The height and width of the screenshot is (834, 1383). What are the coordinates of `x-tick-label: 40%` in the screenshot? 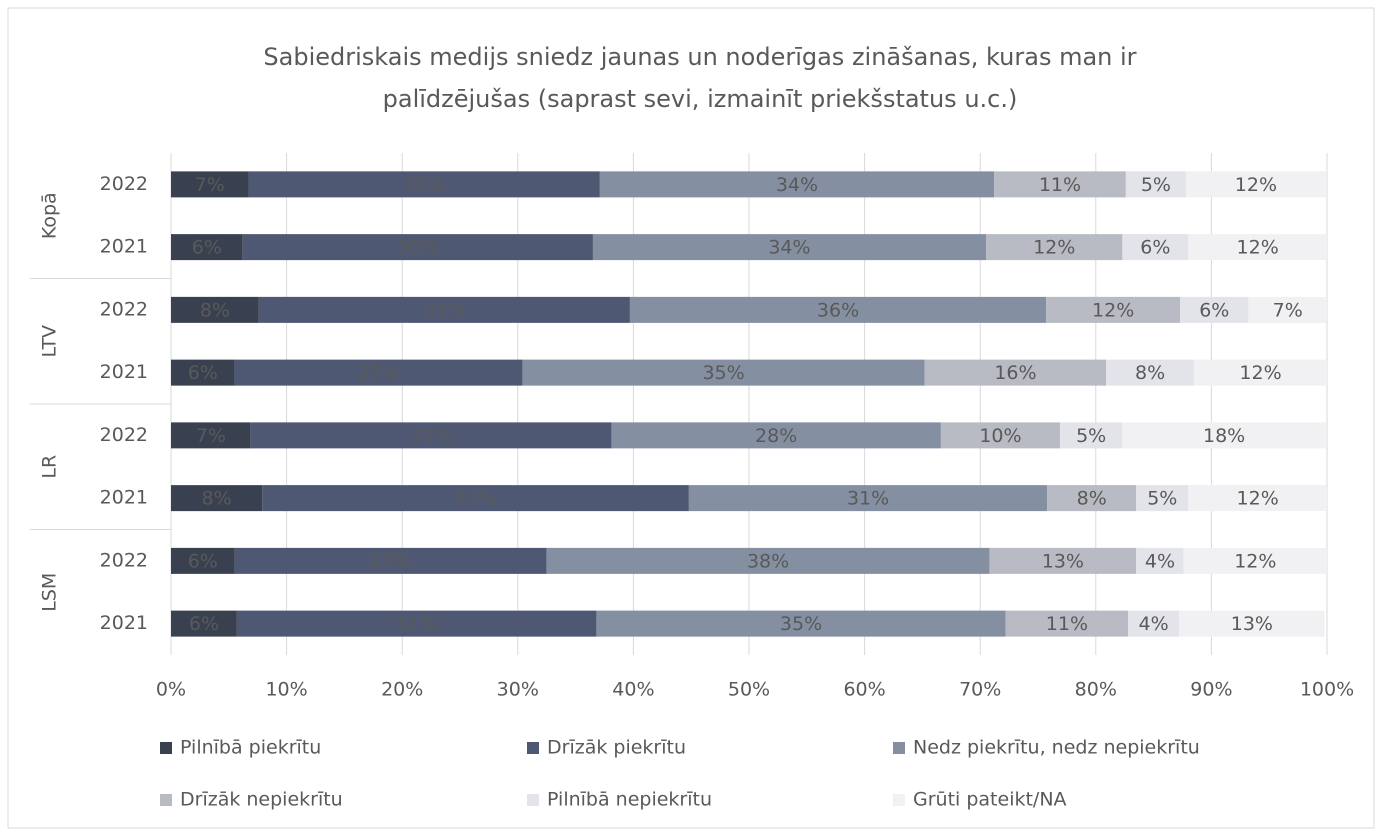 It's located at (633, 690).